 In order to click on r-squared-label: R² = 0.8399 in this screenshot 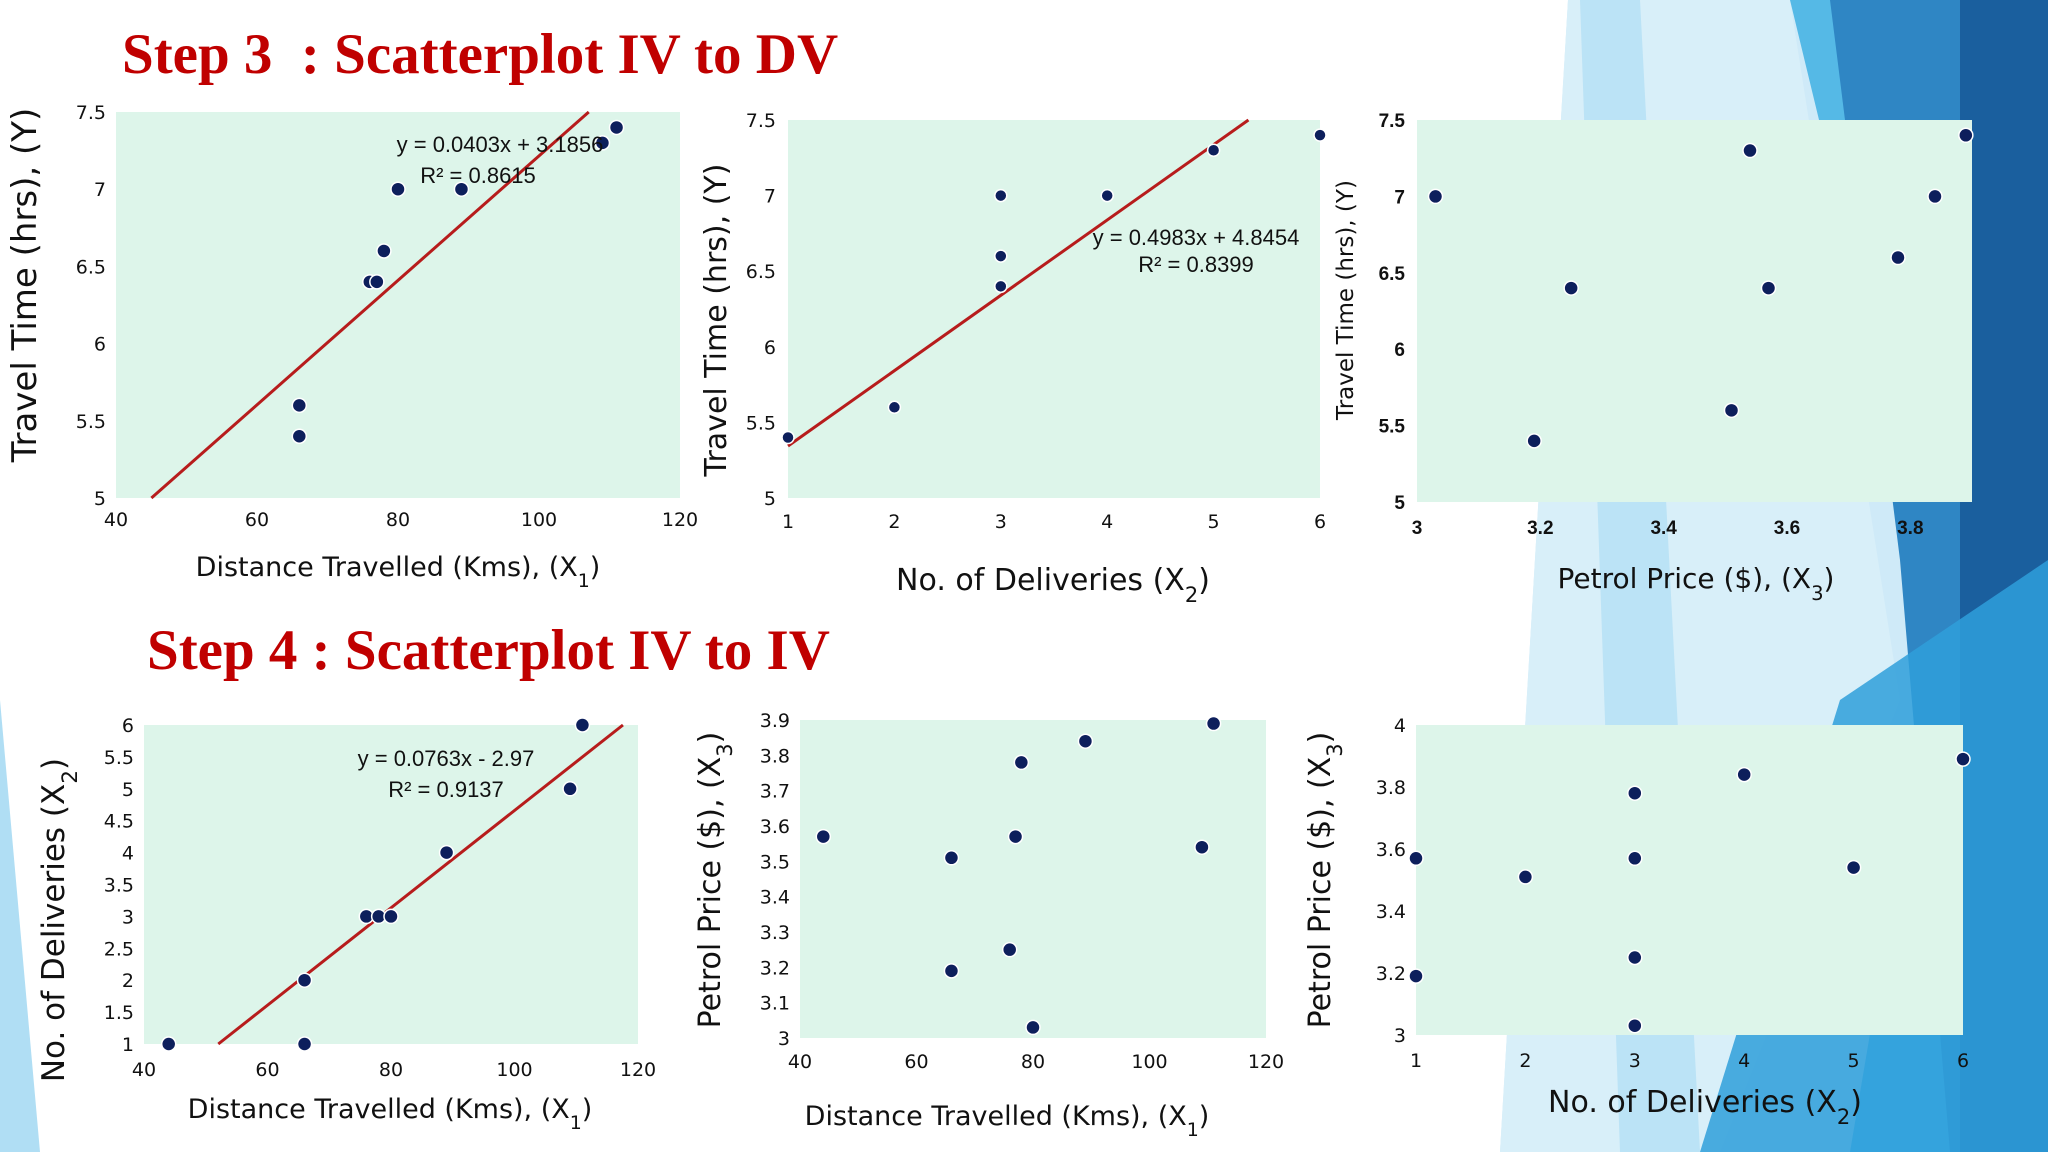, I will do `click(1196, 264)`.